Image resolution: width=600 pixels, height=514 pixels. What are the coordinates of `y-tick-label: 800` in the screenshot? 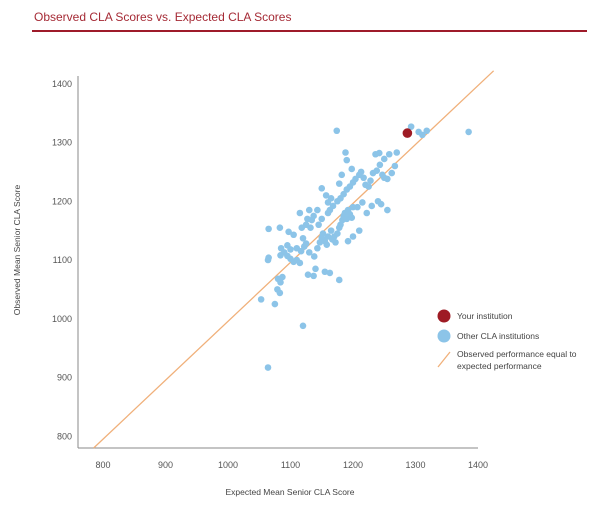 It's located at (64, 436).